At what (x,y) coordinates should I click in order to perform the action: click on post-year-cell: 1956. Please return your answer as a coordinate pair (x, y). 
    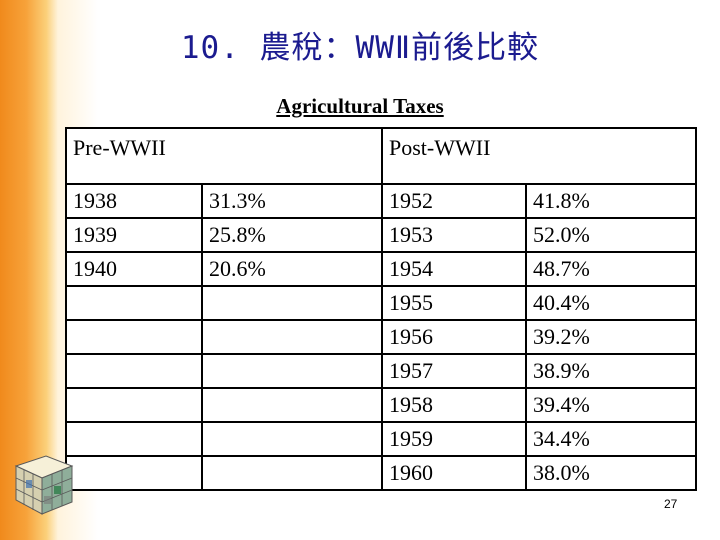
    Looking at the image, I should click on (454, 337).